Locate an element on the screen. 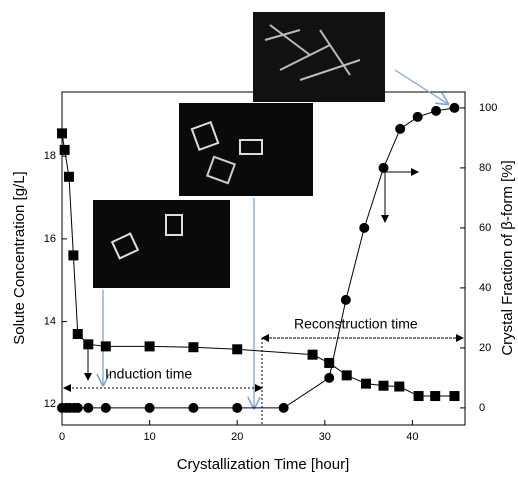 The width and height of the screenshot is (518, 477). y2-tick-label: 60 is located at coordinates (485, 228).